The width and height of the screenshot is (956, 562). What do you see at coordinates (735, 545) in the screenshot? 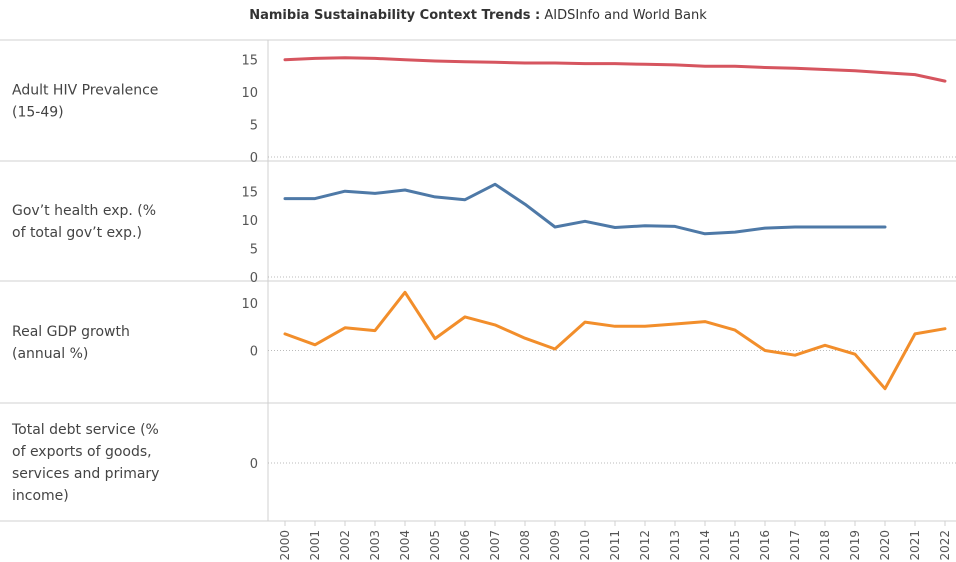
I see `x-tick-label: 2015` at bounding box center [735, 545].